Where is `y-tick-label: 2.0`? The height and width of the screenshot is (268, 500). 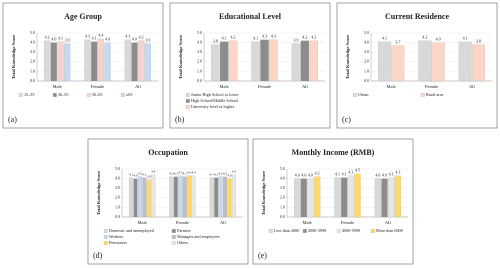 y-tick-label: 2.0 is located at coordinates (117, 197).